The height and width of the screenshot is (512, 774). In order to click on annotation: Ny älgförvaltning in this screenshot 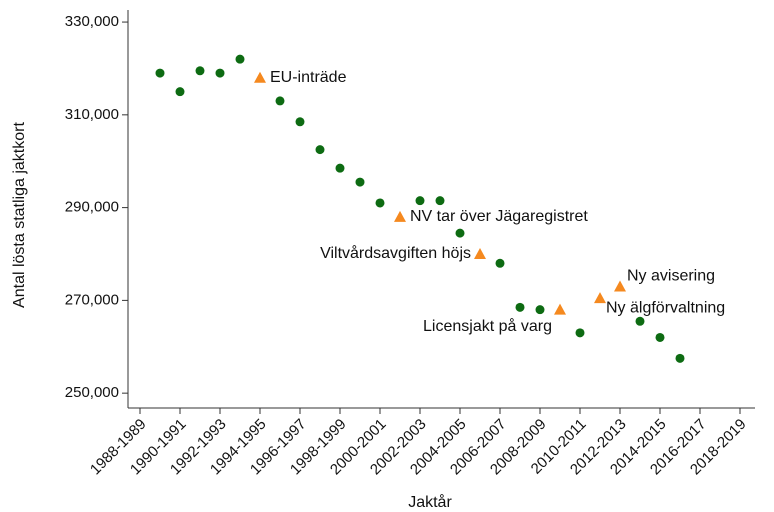, I will do `click(665, 307)`.